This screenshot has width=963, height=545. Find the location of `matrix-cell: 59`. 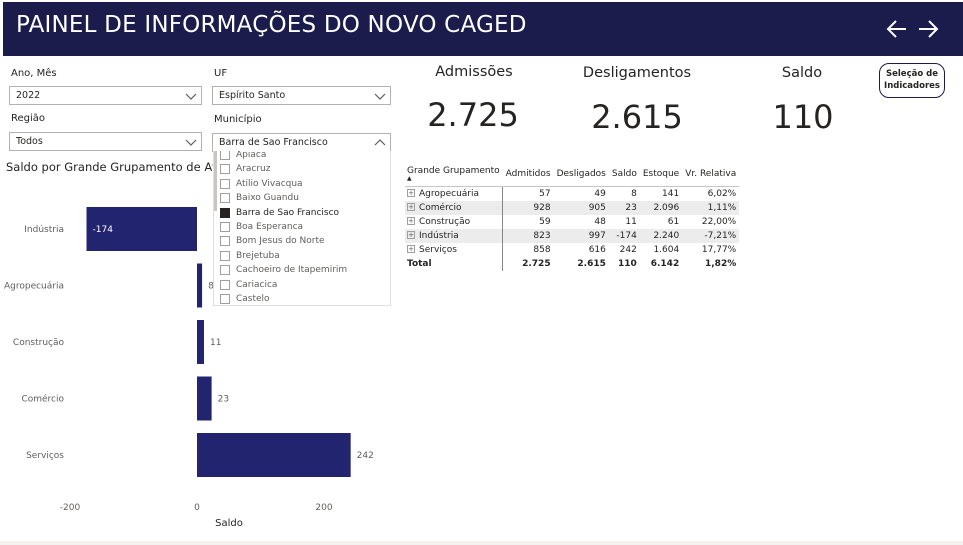

matrix-cell: 59 is located at coordinates (545, 221).